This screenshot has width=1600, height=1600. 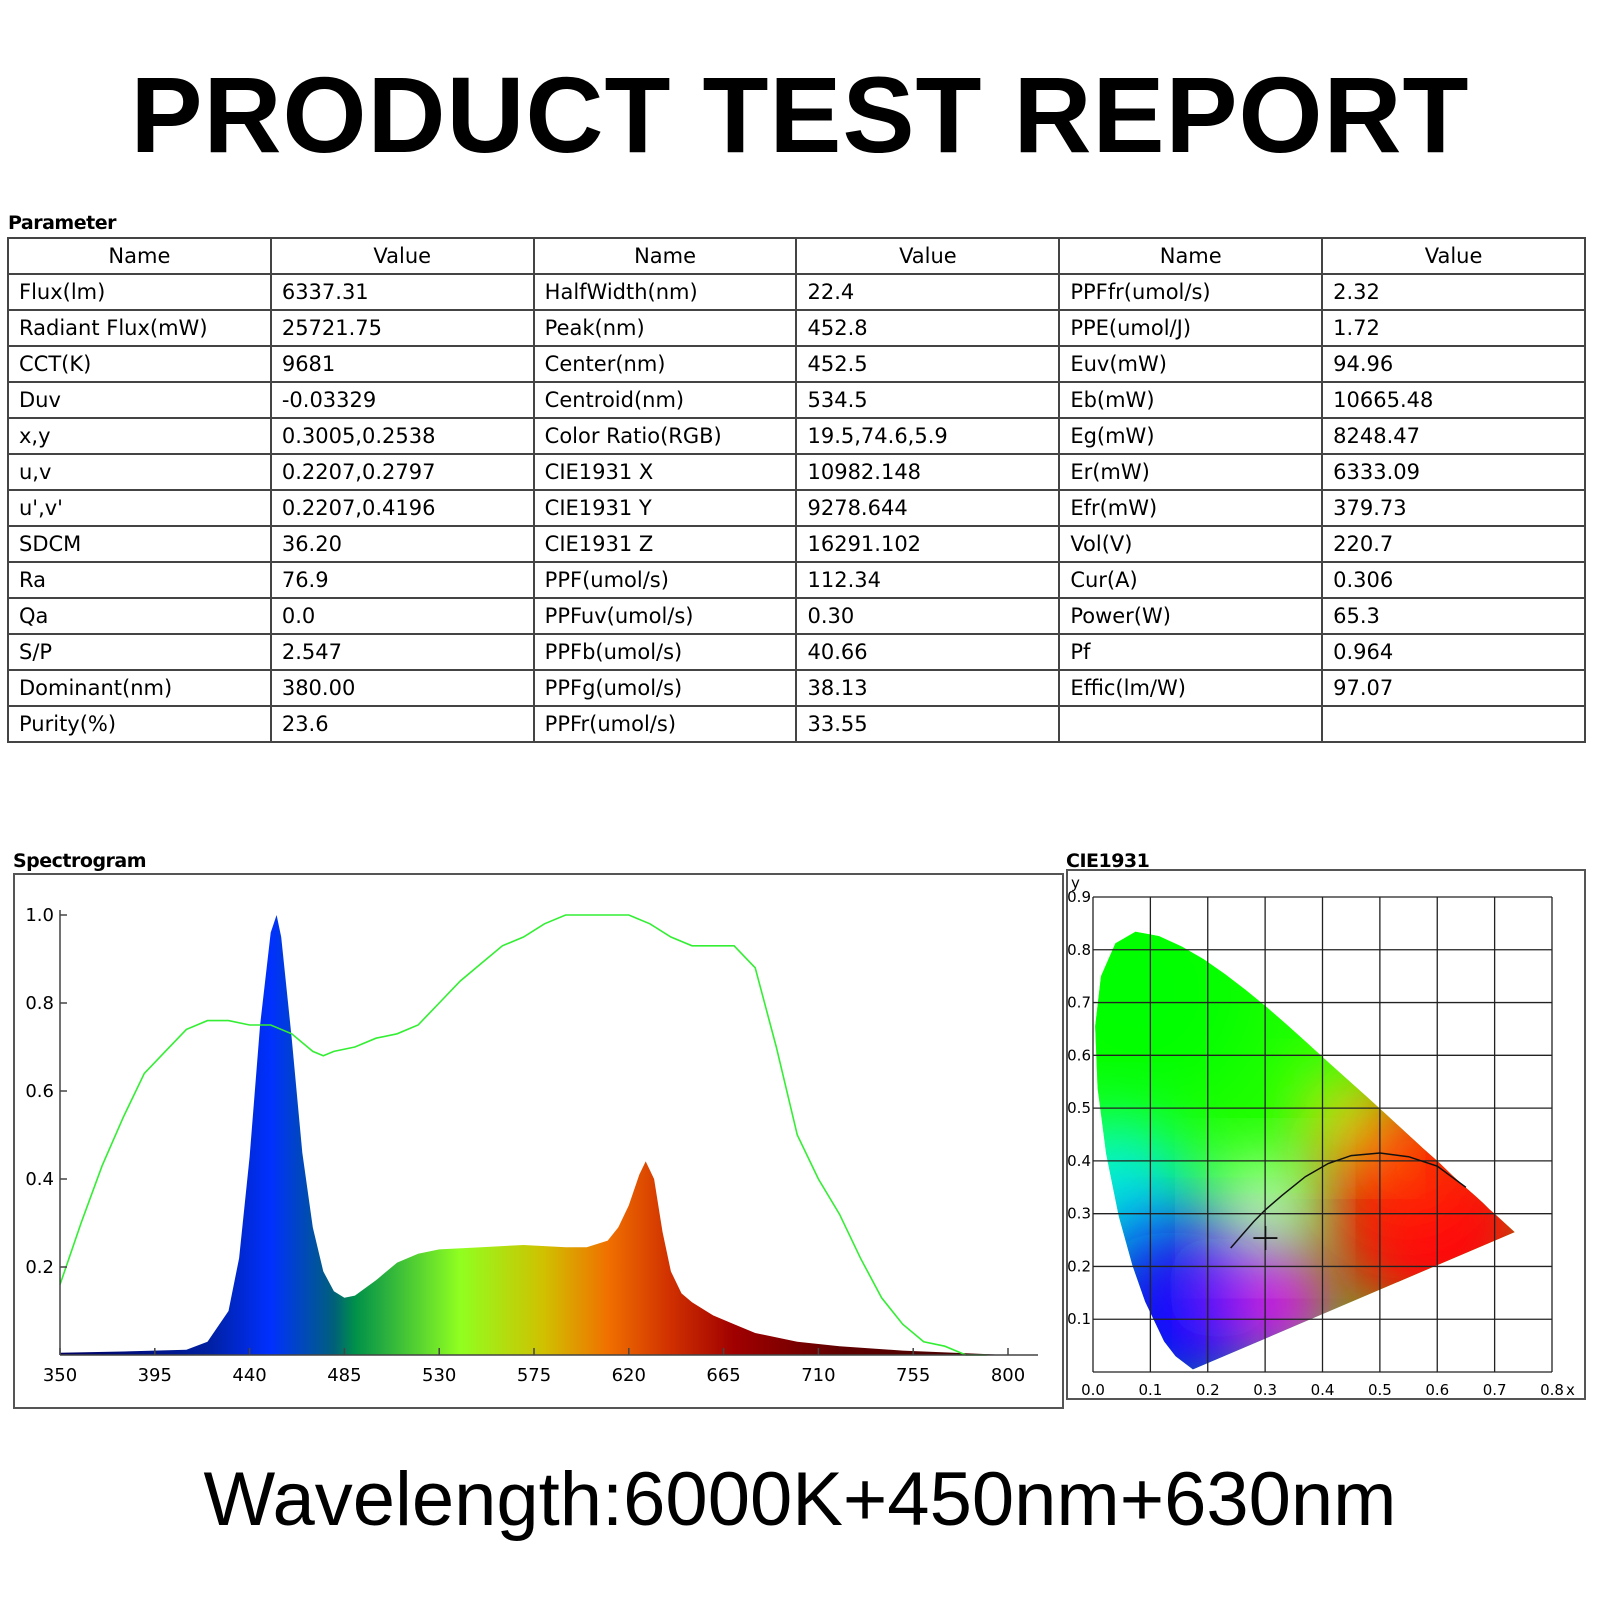 I want to click on parameter-section-label: Parameter, so click(x=62, y=223).